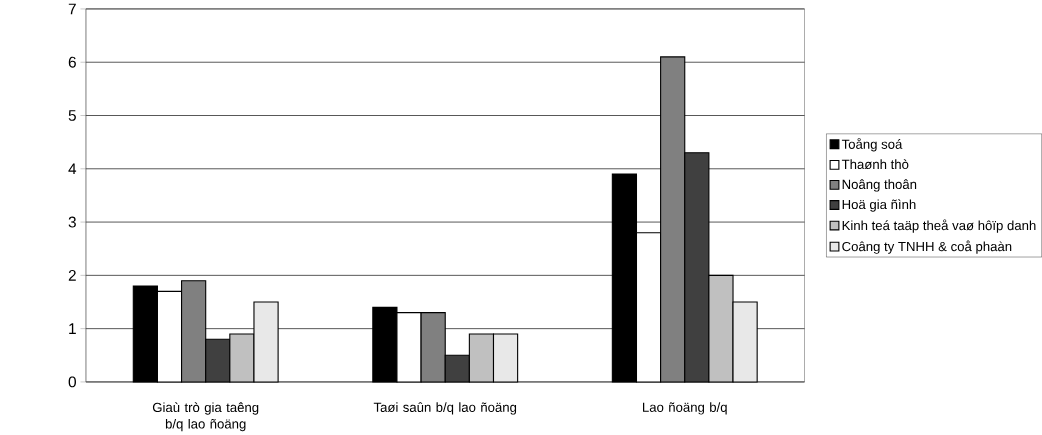 Image resolution: width=1042 pixels, height=435 pixels. What do you see at coordinates (72, 169) in the screenshot?
I see `y-tick-label: 4` at bounding box center [72, 169].